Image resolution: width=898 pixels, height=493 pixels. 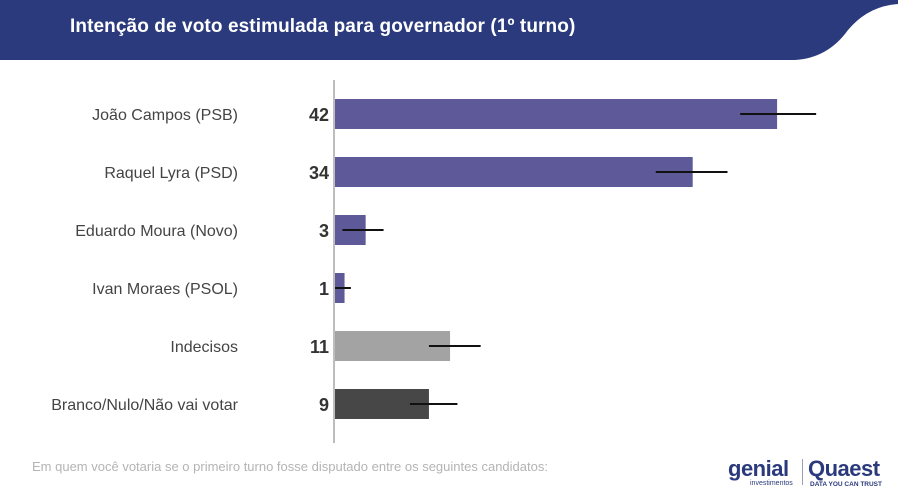 I want to click on data-label: 11, so click(x=319, y=347).